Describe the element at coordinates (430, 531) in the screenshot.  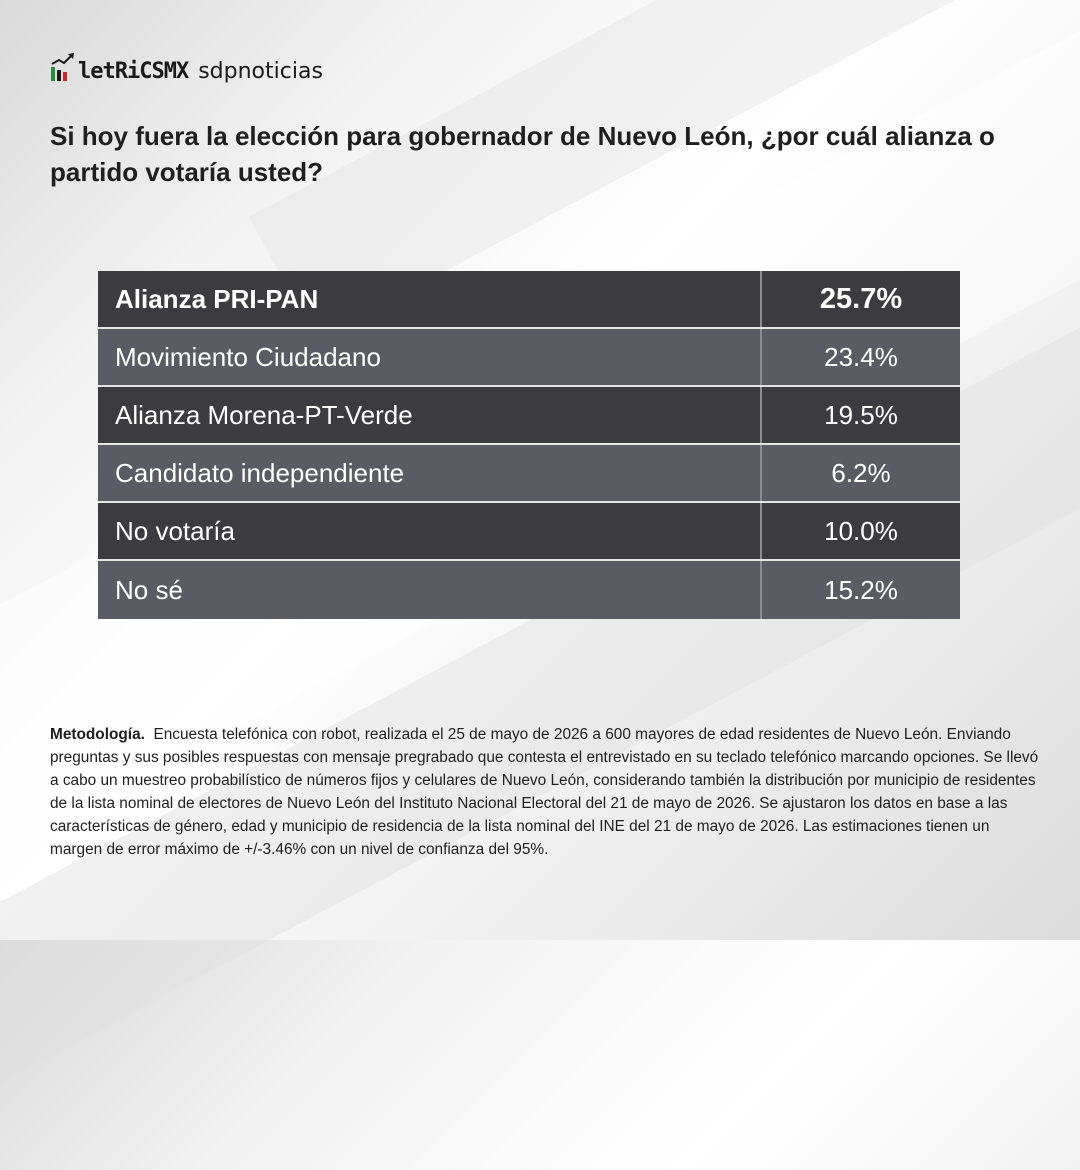
I see `row-label: No votaría` at that location.